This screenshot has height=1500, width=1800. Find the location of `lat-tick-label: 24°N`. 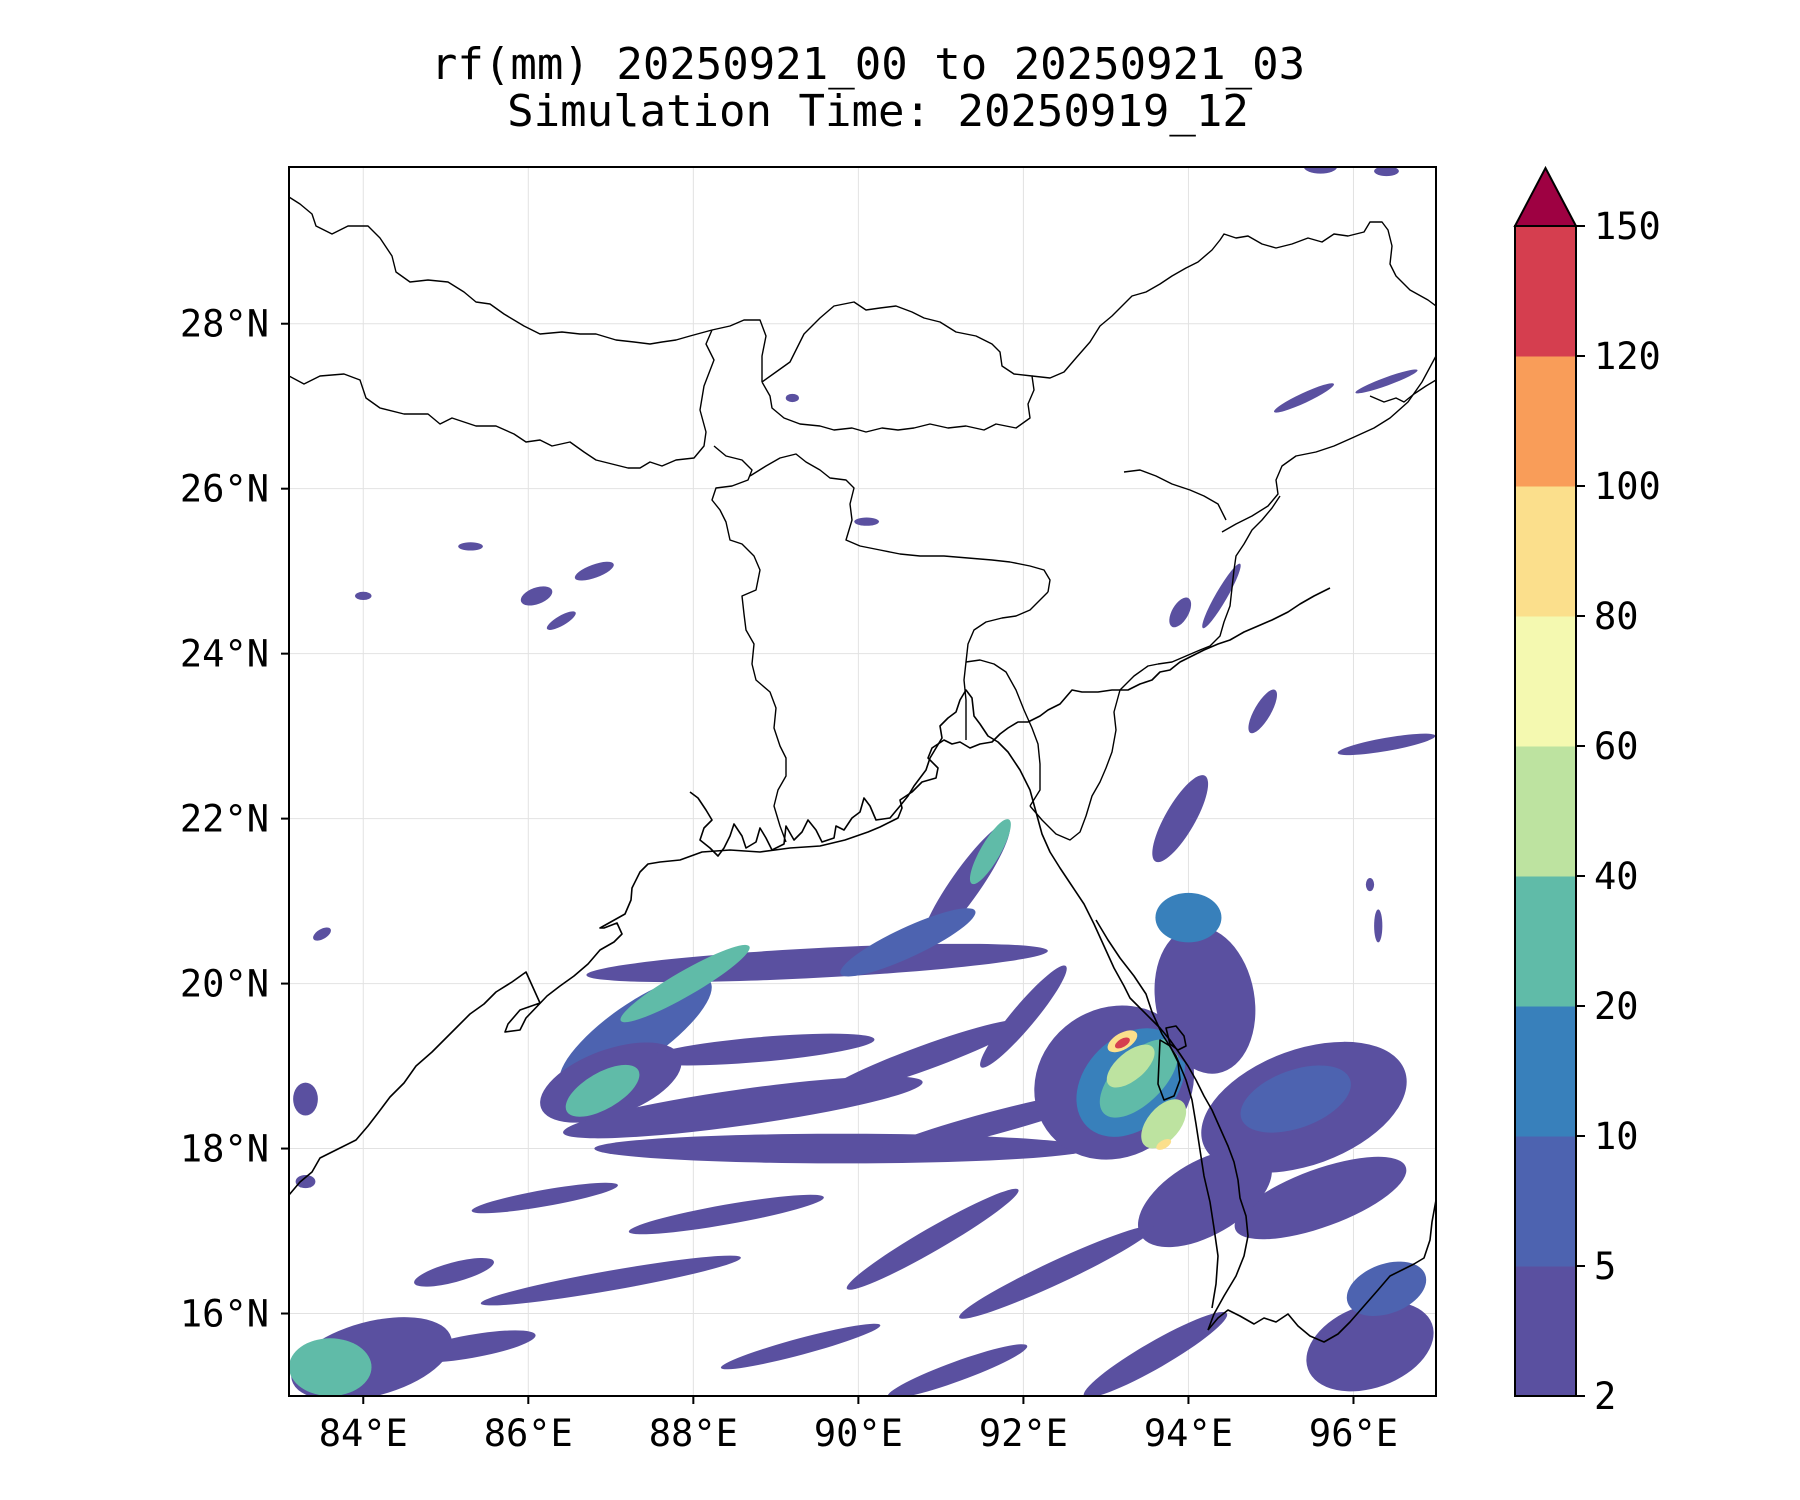

lat-tick-label: 24°N is located at coordinates (224, 654).